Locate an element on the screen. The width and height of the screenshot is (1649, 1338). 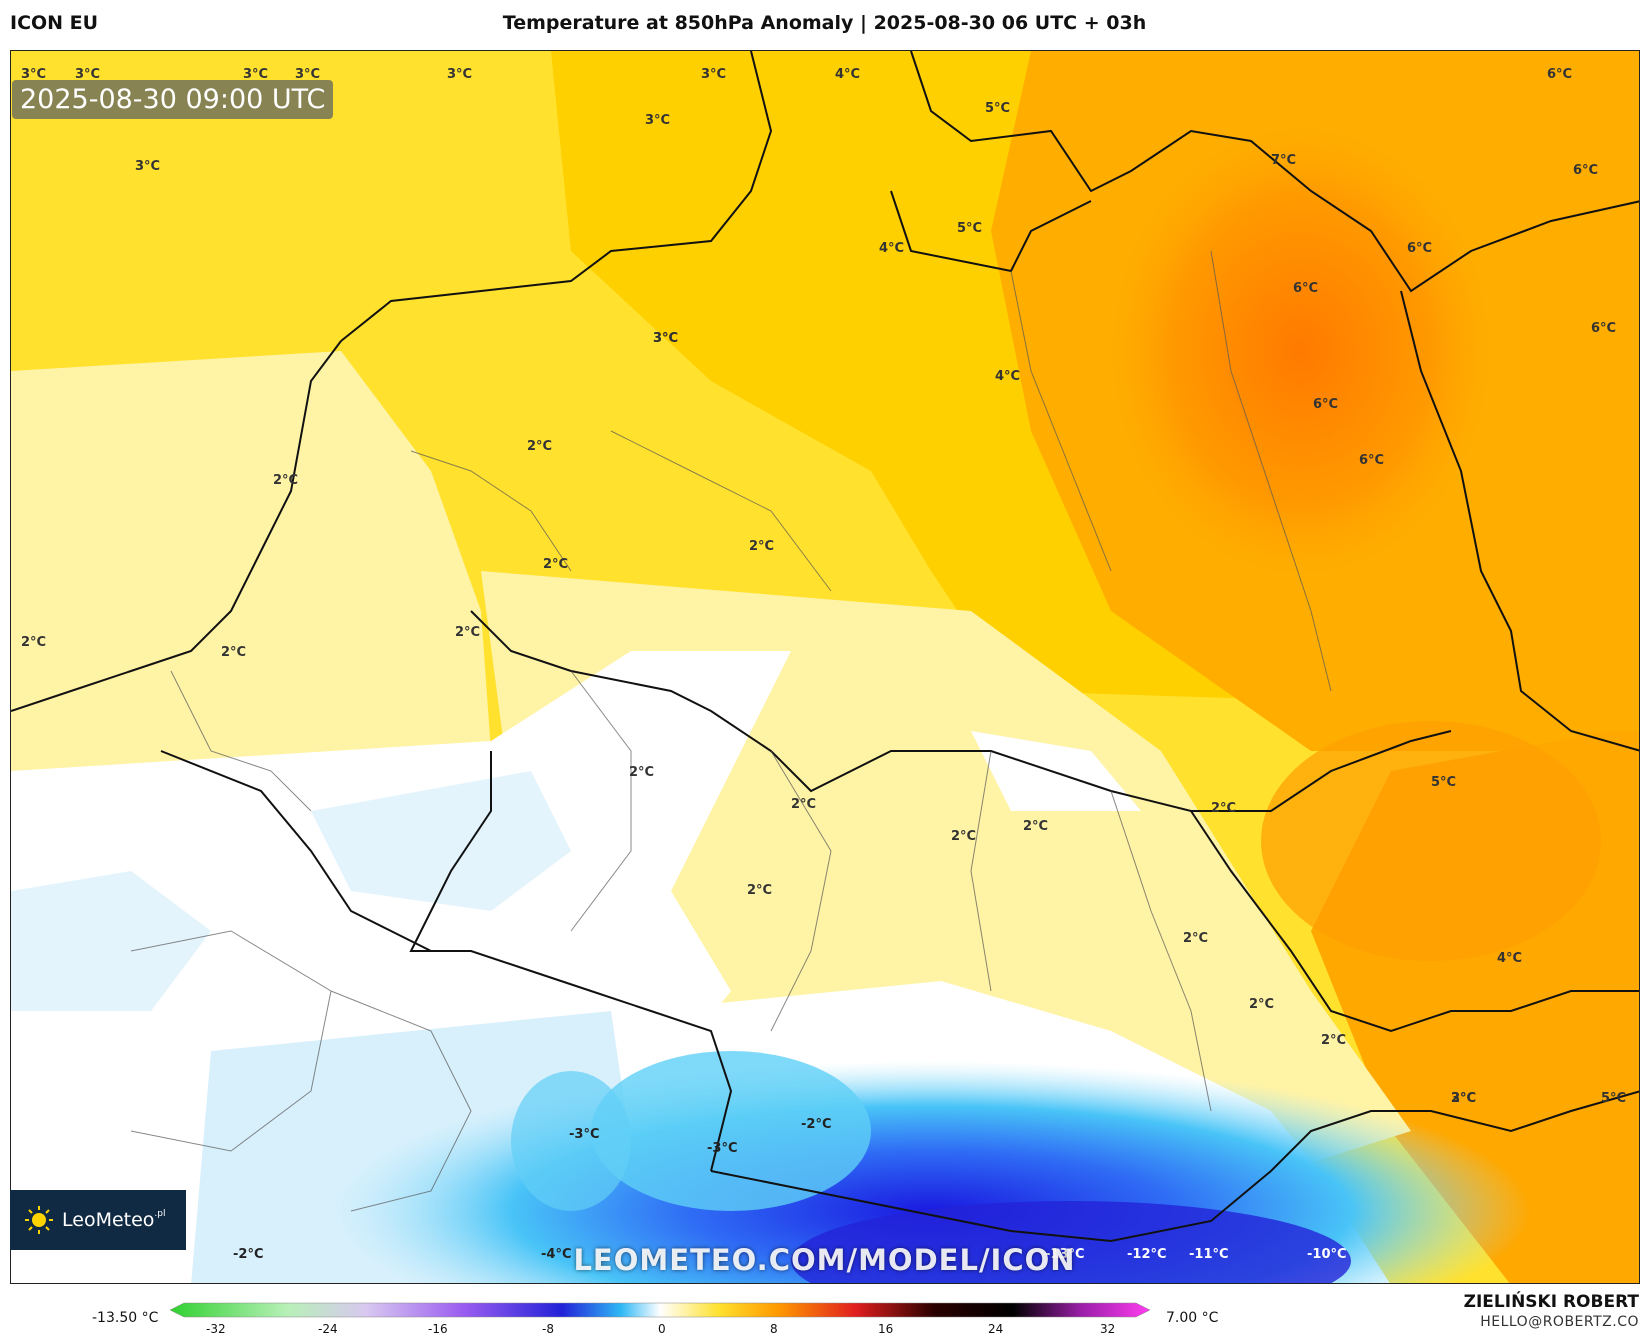
contour-label: 7°C is located at coordinates (1284, 160).